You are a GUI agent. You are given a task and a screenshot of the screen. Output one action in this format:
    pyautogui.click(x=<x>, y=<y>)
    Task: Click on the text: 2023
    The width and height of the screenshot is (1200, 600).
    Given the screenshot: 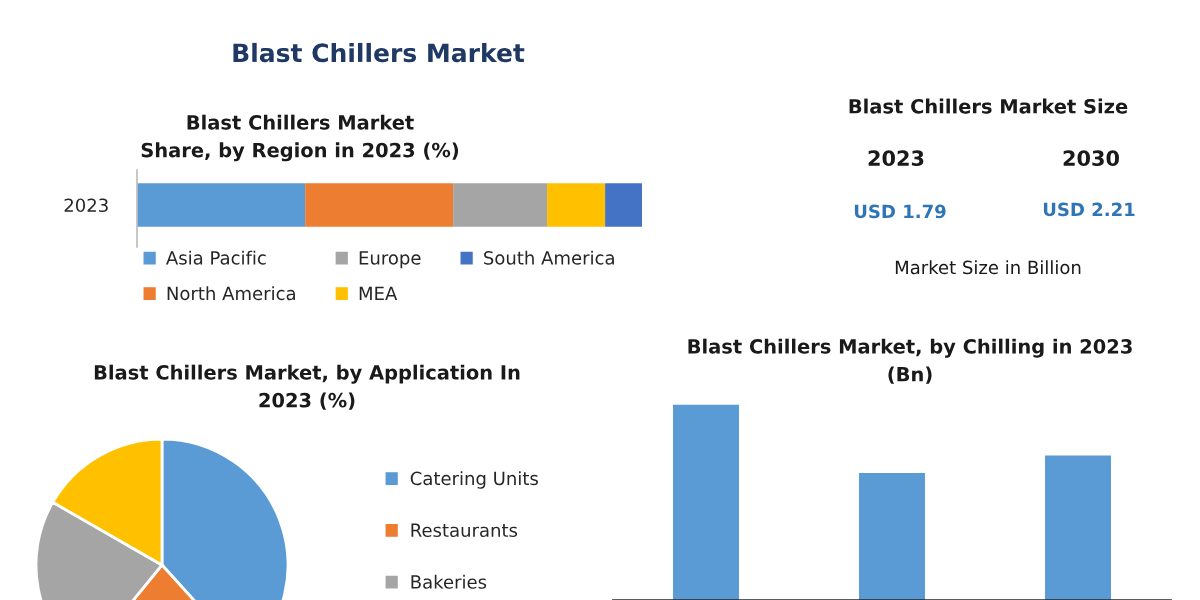 What is the action you would take?
    pyautogui.click(x=896, y=158)
    